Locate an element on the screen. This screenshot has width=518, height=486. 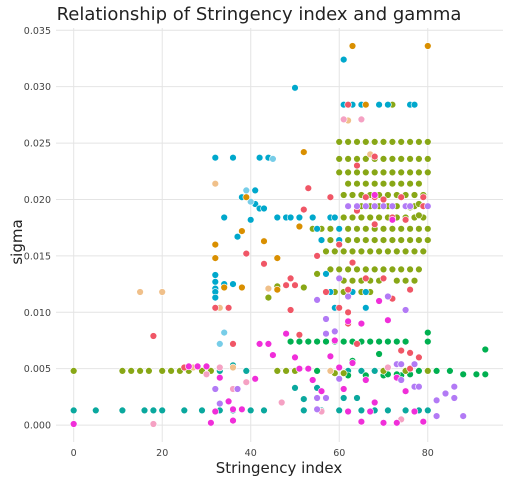
x-axis-label: Stringency index is located at coordinates (279, 468).